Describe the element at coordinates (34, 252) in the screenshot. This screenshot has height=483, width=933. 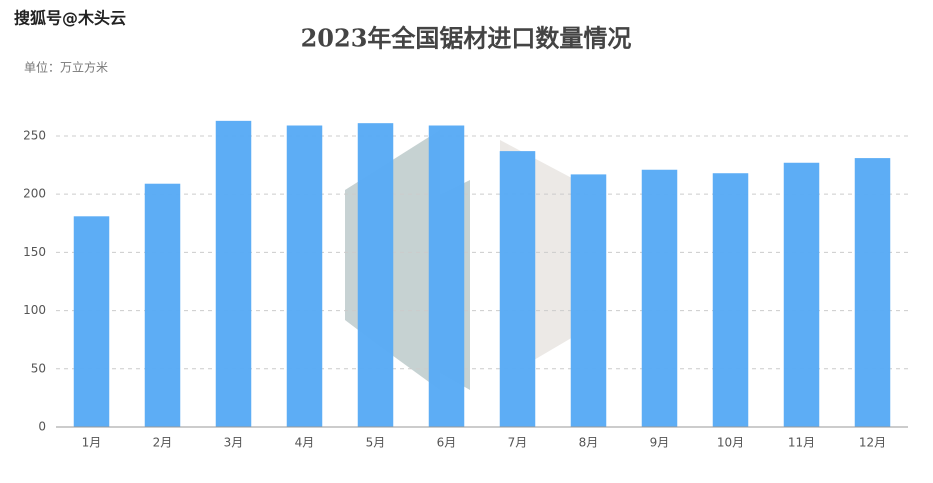
I see `y-tick-label: 150` at that location.